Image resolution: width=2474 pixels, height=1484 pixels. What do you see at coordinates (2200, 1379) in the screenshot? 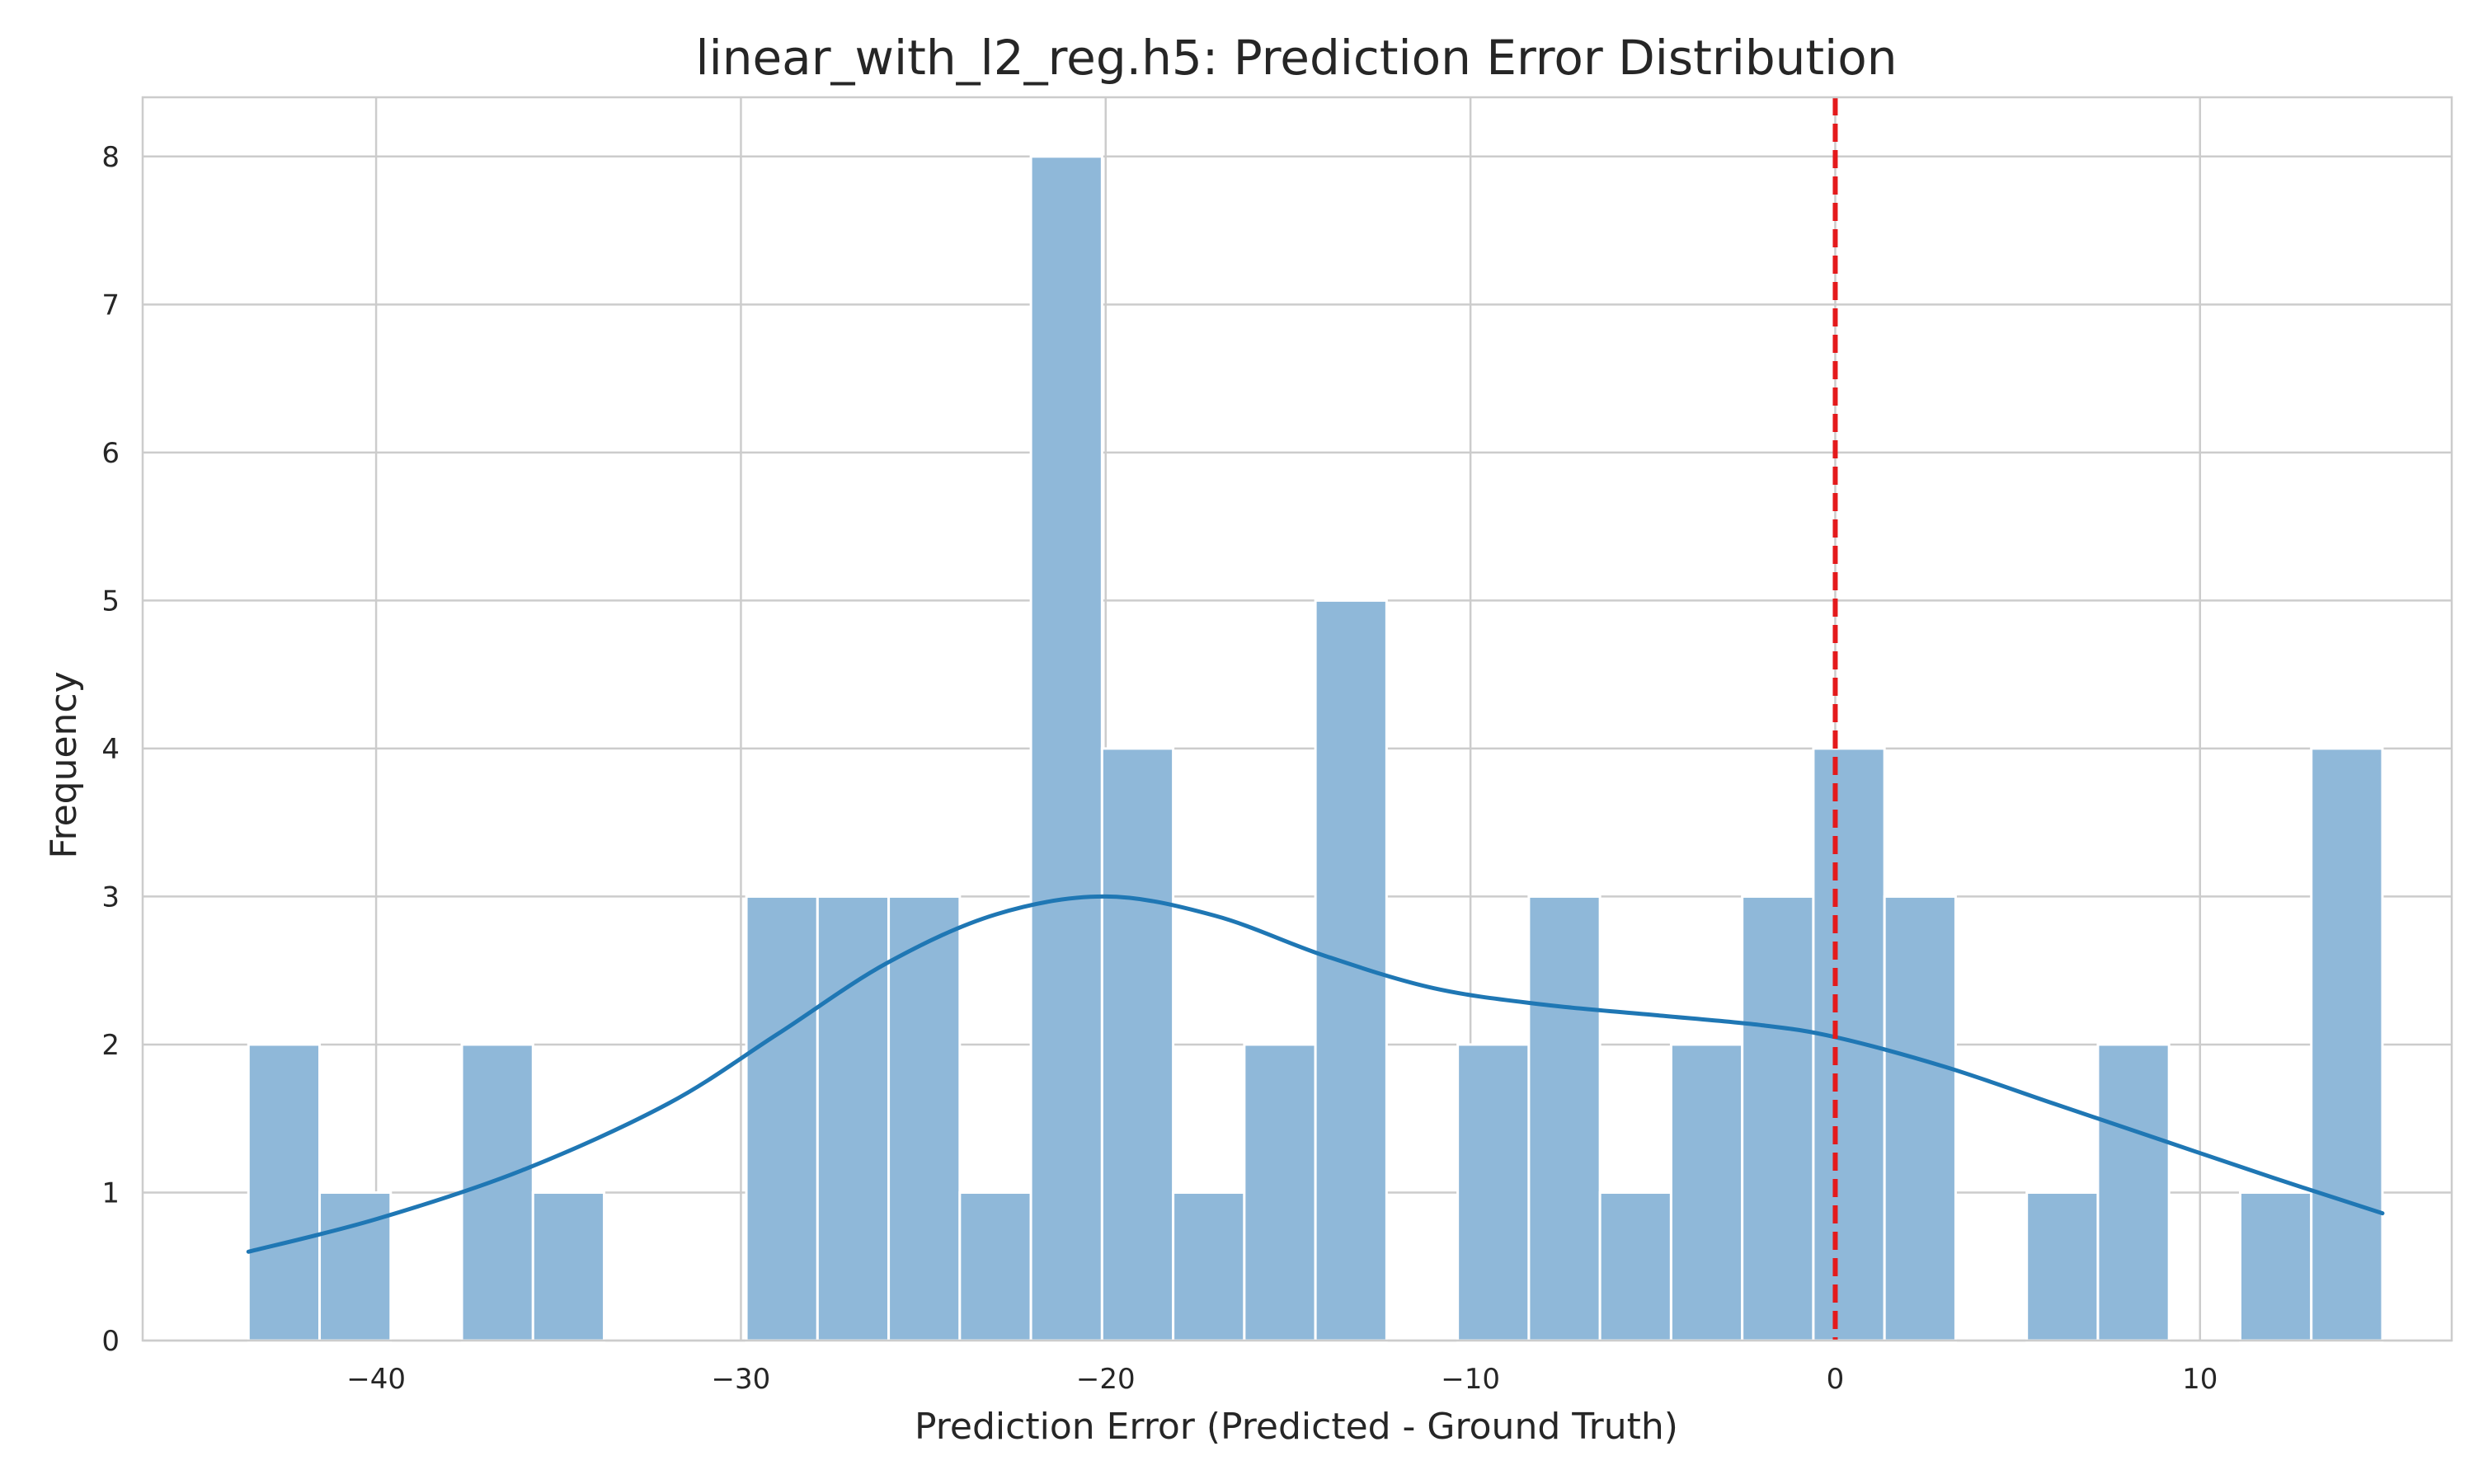
I see `x-tick-label: 10` at bounding box center [2200, 1379].